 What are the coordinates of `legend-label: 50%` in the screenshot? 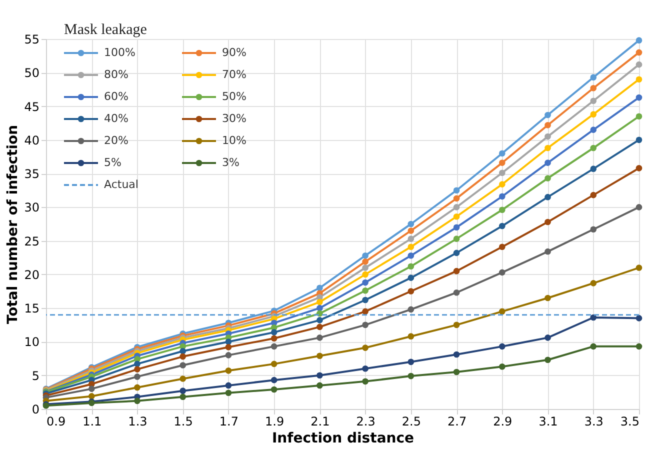 It's located at (234, 96).